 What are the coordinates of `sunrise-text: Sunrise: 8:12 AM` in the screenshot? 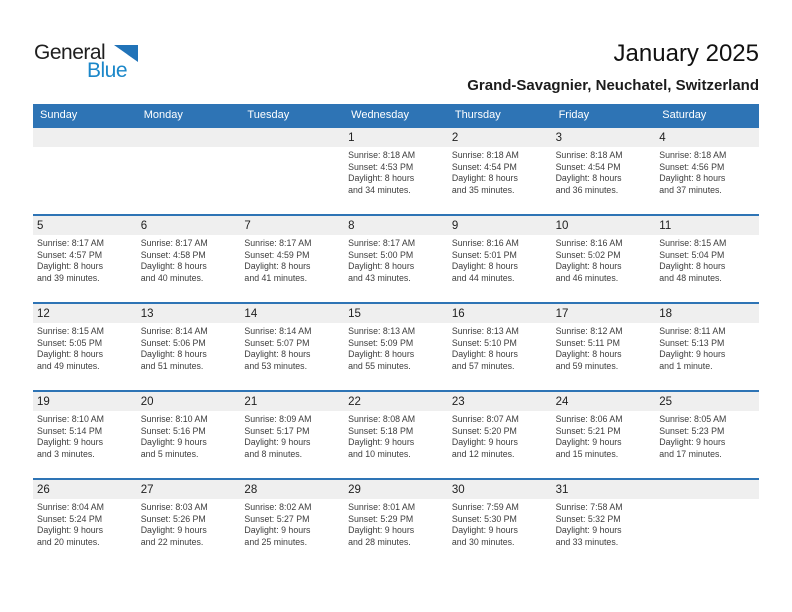 It's located at (589, 331).